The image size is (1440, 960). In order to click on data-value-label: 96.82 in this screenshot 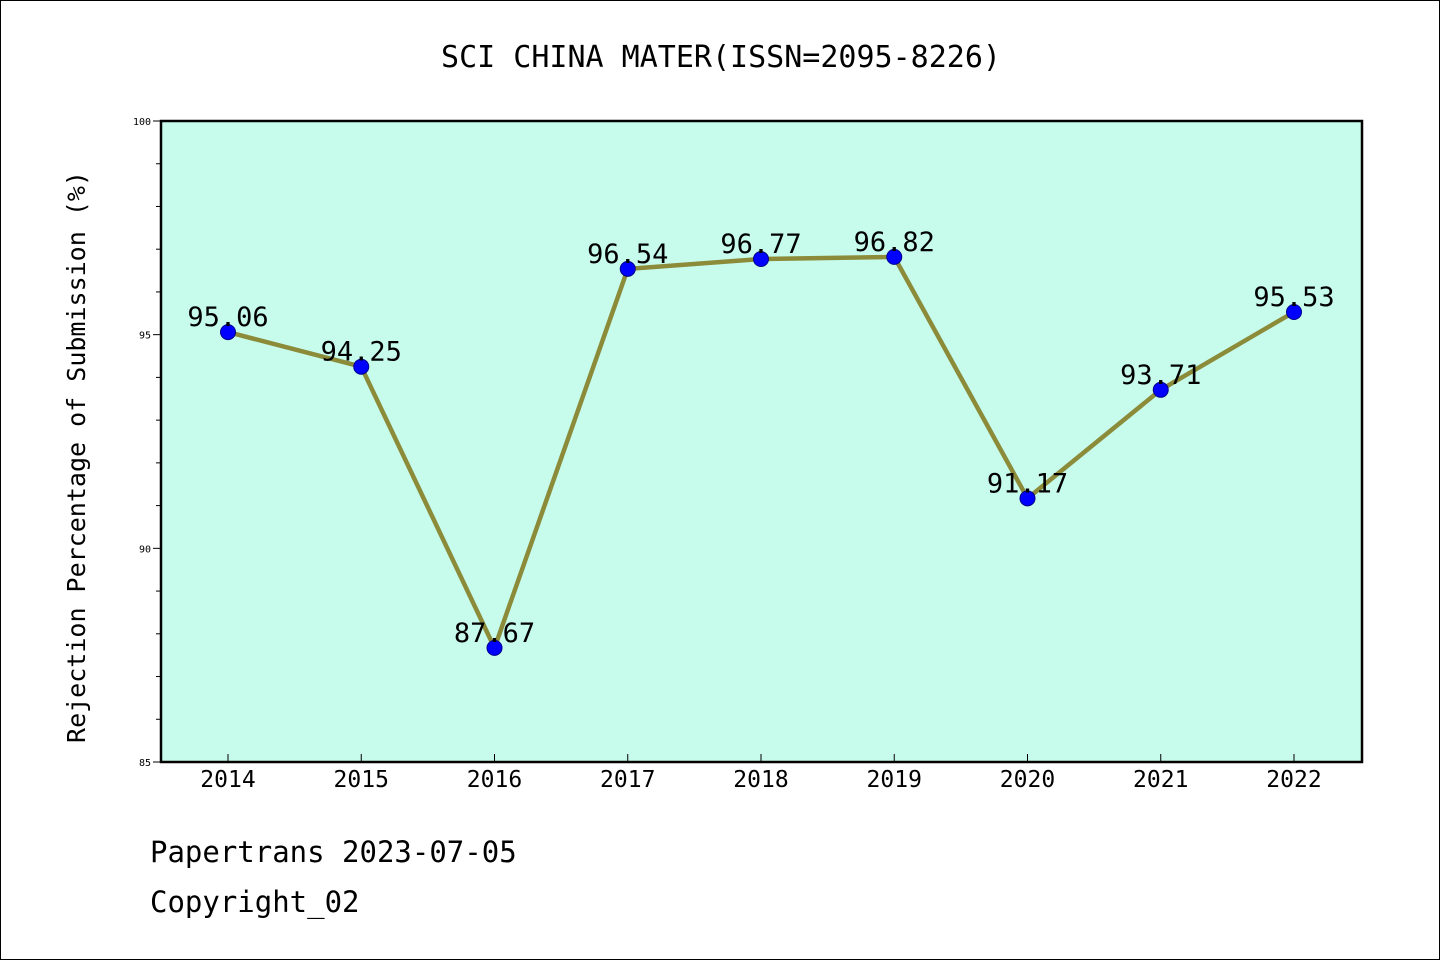, I will do `click(894, 242)`.